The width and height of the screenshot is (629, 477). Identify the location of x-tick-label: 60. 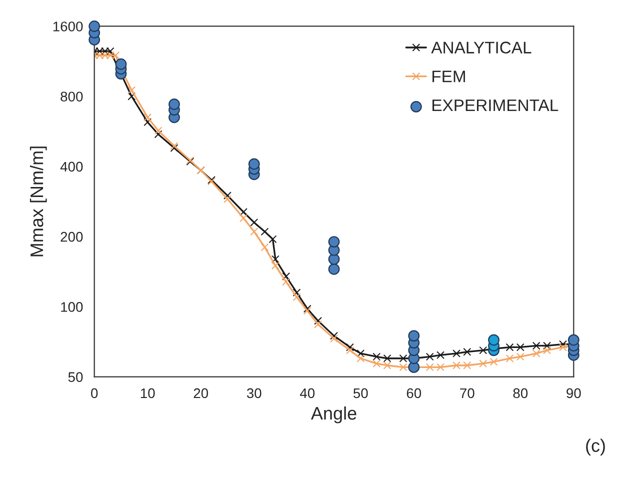
(414, 393).